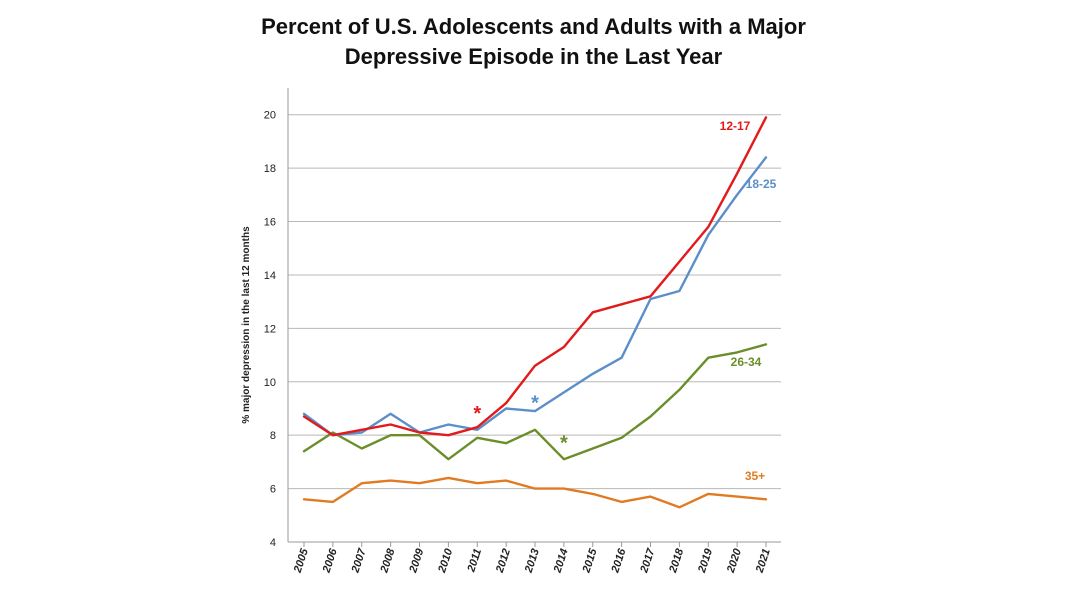  What do you see at coordinates (619, 560) in the screenshot?
I see `x-tick-label: 2016` at bounding box center [619, 560].